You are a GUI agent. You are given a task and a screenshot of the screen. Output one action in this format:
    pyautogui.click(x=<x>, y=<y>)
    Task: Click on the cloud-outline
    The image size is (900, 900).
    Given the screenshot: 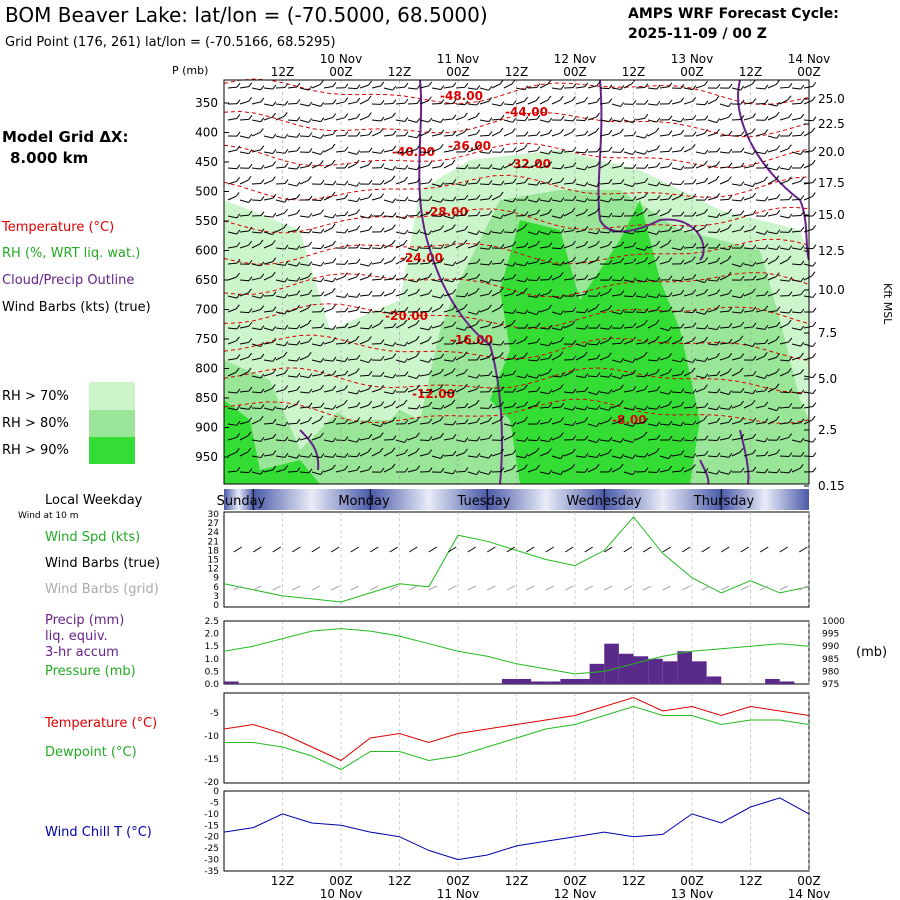 What is the action you would take?
    pyautogui.click(x=744, y=457)
    